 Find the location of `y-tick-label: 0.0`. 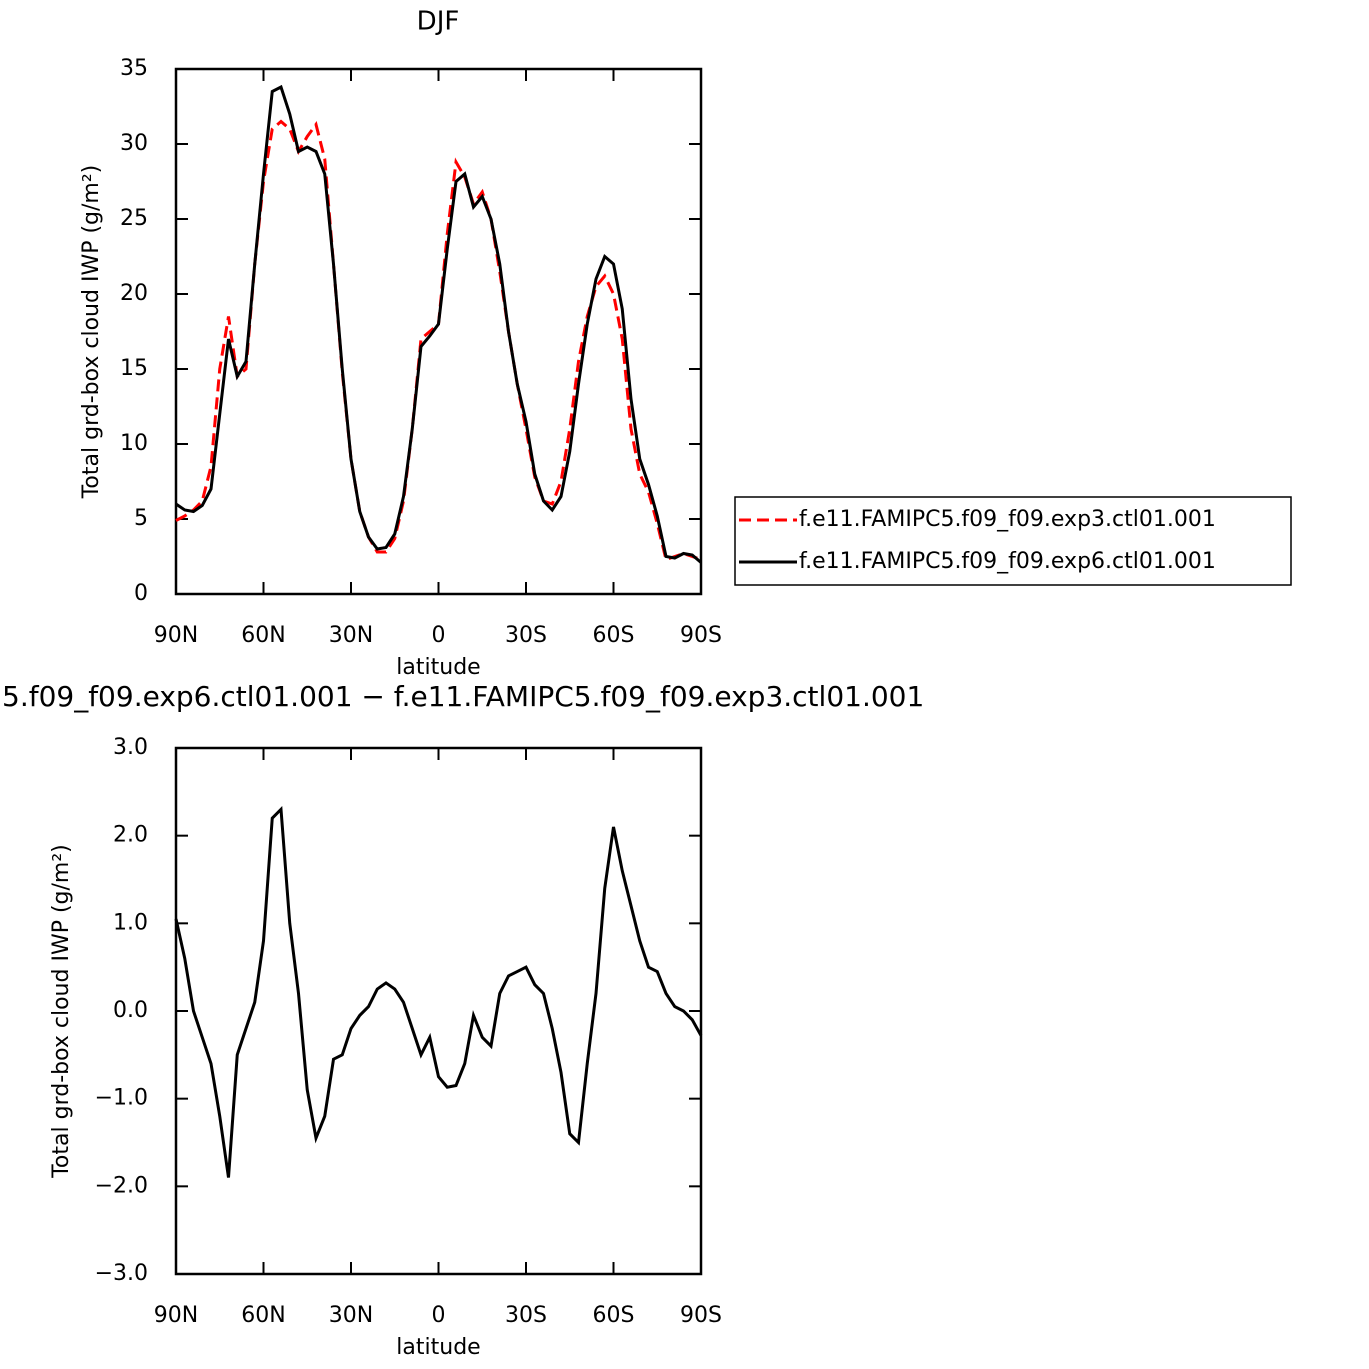

y-tick-label: 0.0 is located at coordinates (130, 1010).